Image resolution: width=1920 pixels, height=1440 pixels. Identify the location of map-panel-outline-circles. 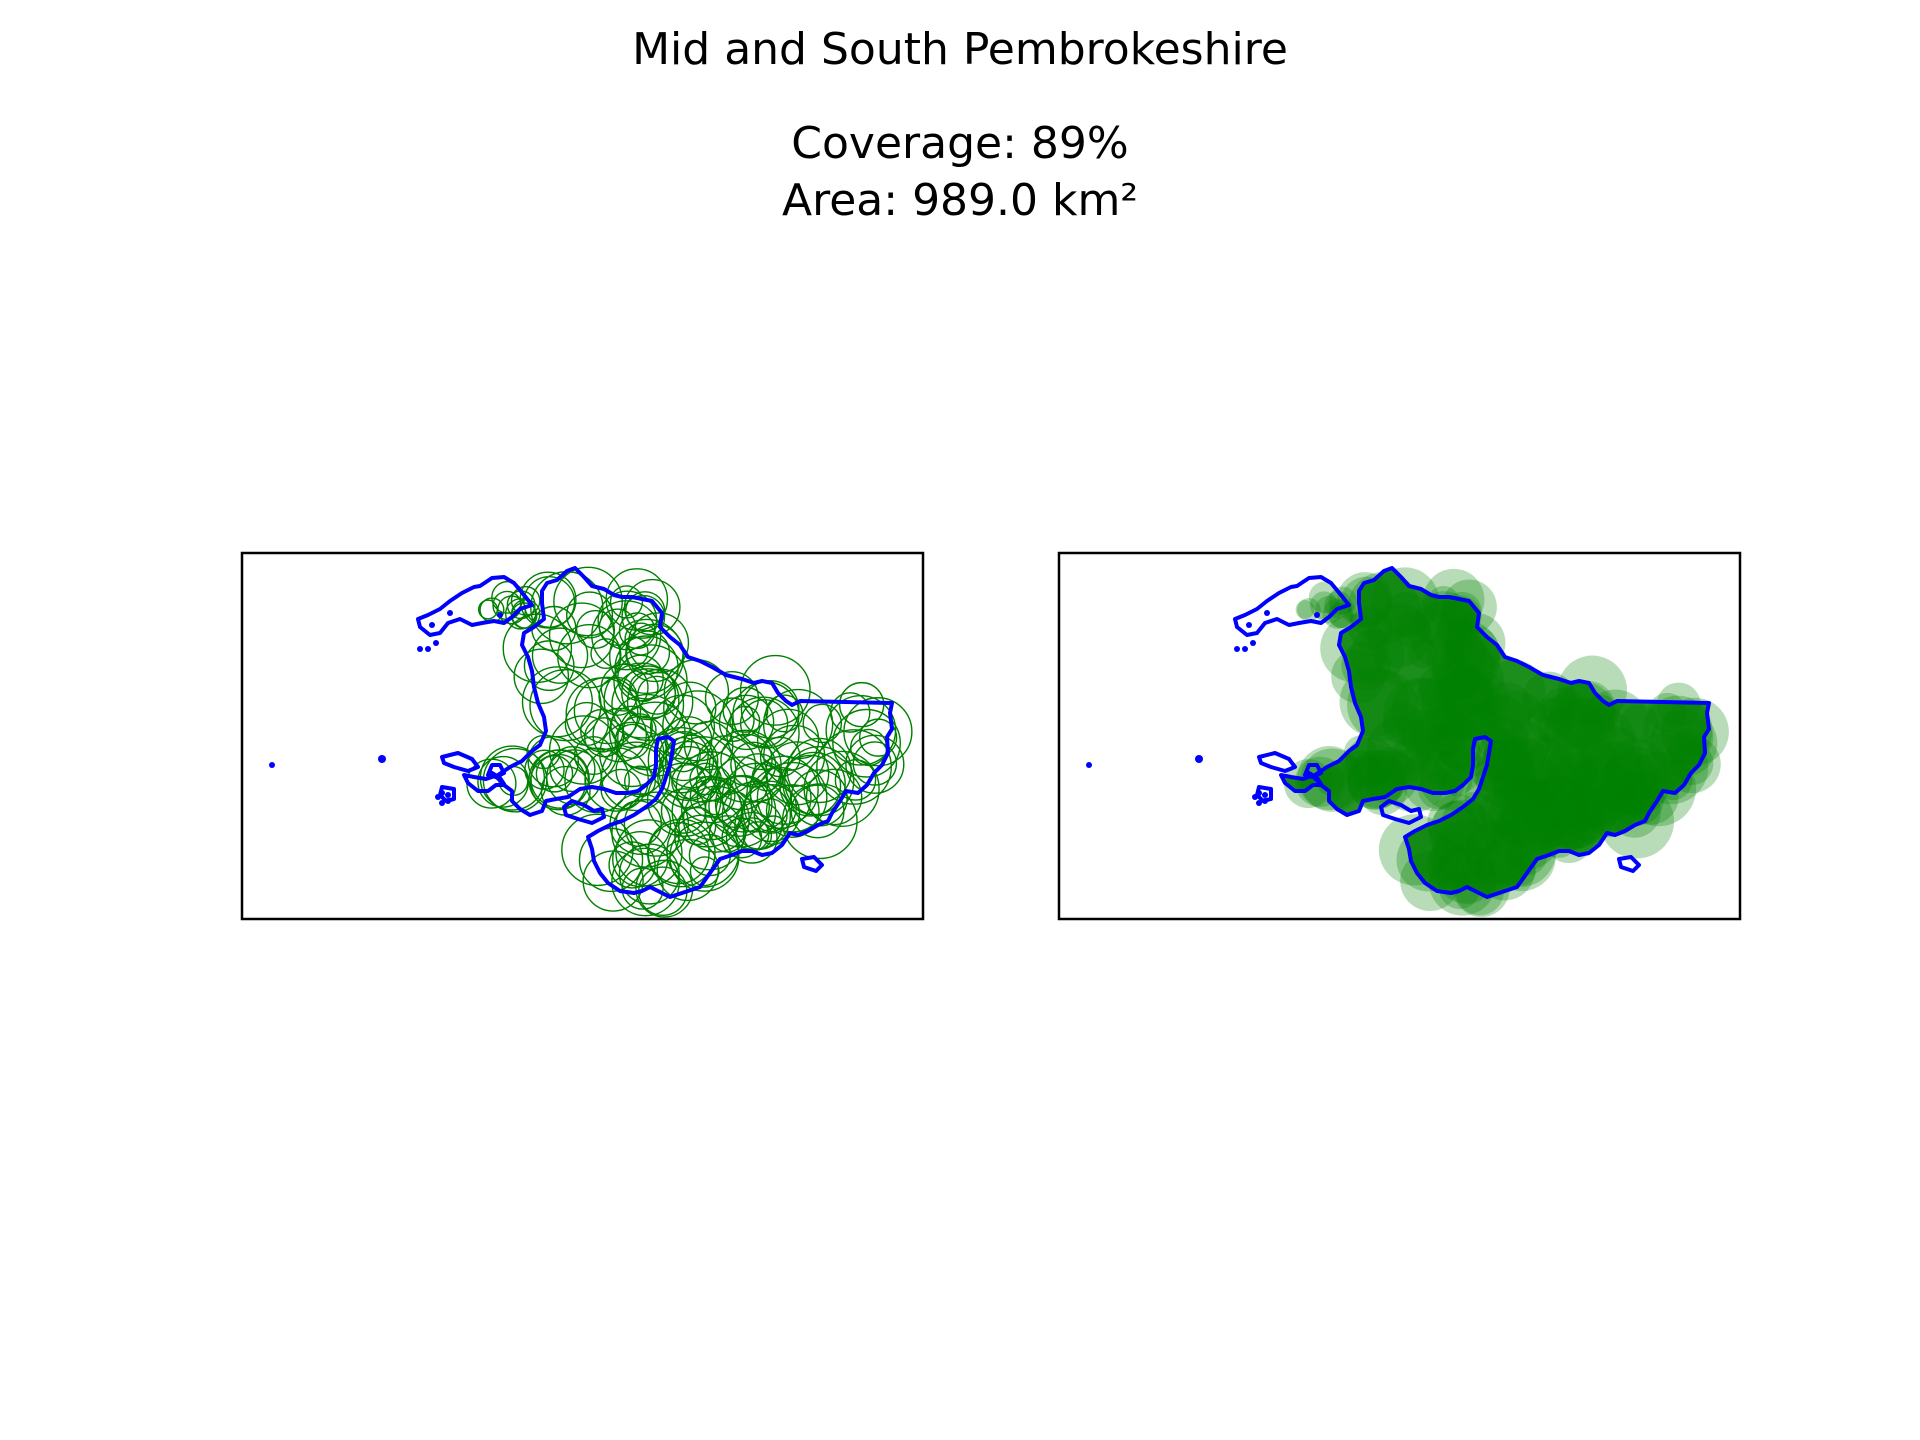
(582, 736).